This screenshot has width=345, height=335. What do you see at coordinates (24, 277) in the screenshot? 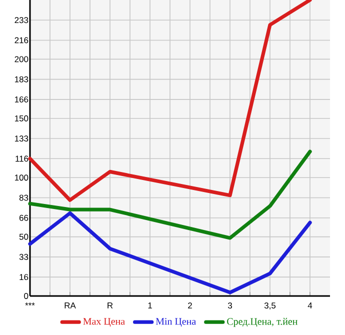
I see `y-tick-label: 16` at bounding box center [24, 277].